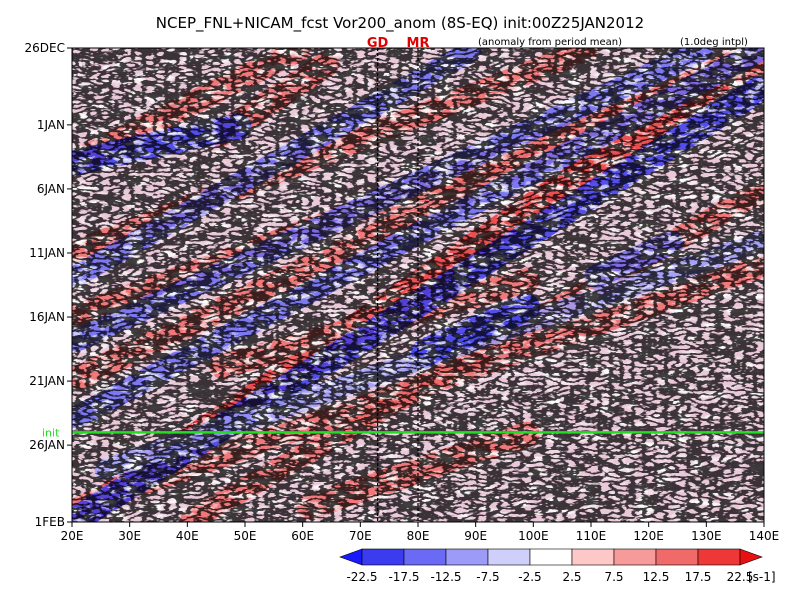 The width and height of the screenshot is (800, 604). I want to click on x-tick-label: 70E, so click(360, 536).